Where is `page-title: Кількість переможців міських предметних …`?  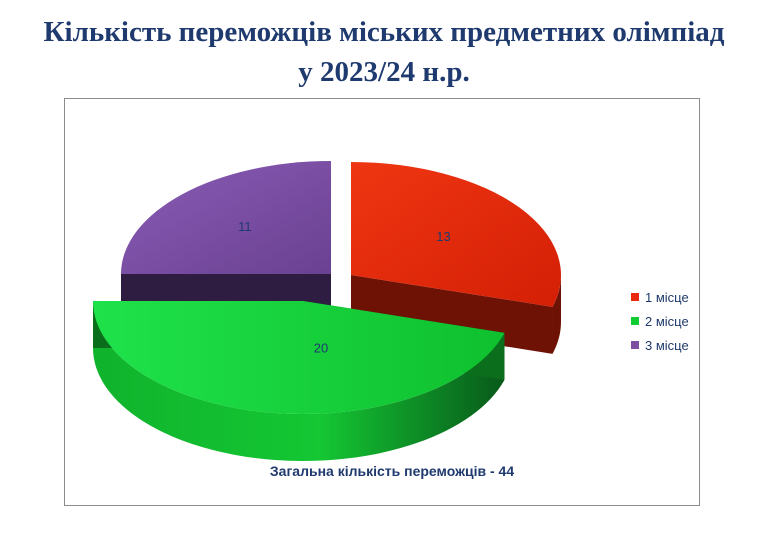
page-title: Кількість переможців міських предметних … is located at coordinates (384, 52).